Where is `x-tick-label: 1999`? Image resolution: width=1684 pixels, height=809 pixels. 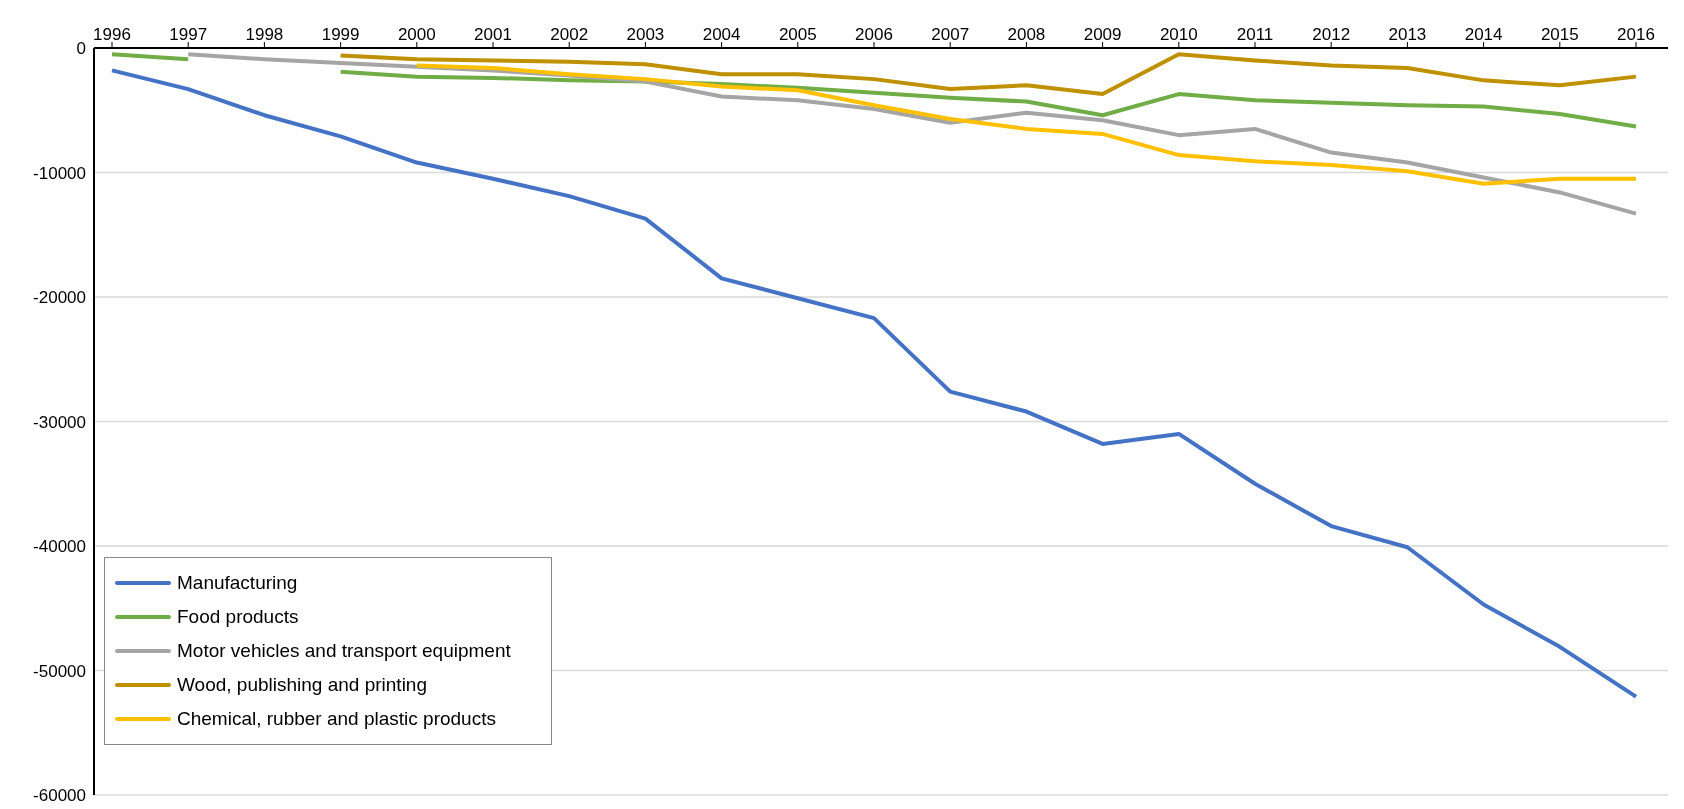 x-tick-label: 1999 is located at coordinates (340, 34).